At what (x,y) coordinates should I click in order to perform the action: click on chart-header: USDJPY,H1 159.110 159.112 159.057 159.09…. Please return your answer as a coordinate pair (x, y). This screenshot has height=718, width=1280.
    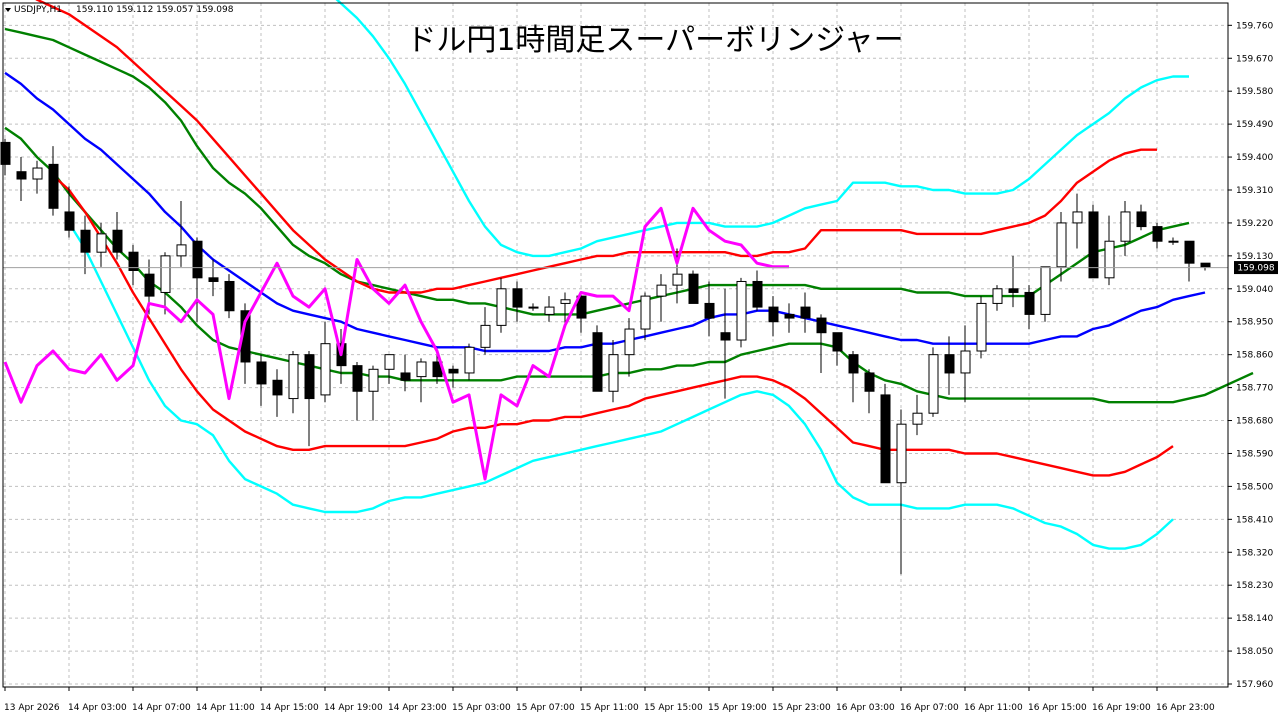
    Looking at the image, I should click on (119, 10).